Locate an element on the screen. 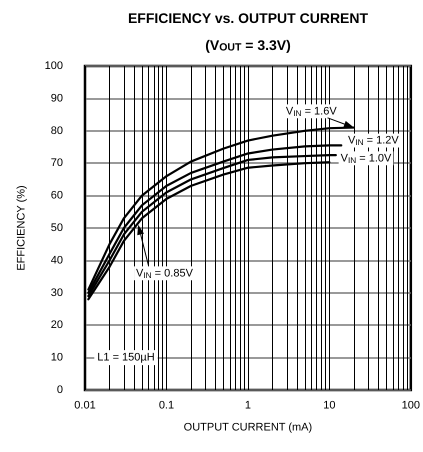 The height and width of the screenshot is (452, 423). y-axis-title: EFFICIENCY (%) is located at coordinates (22, 228).